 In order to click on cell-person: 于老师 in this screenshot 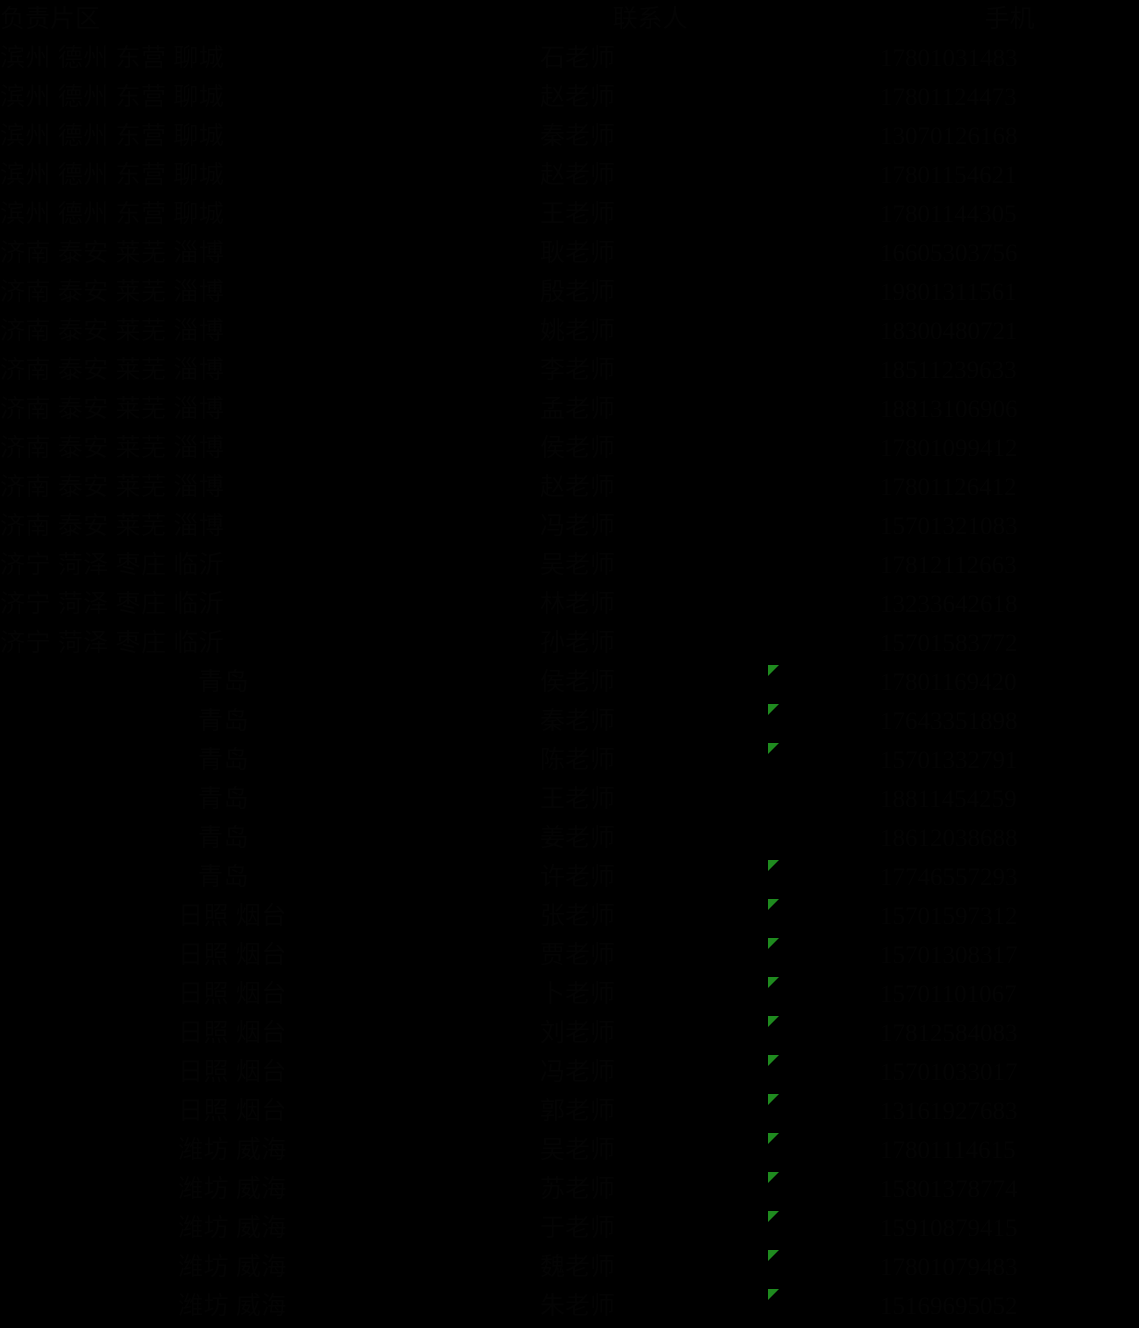, I will do `click(578, 1228)`.